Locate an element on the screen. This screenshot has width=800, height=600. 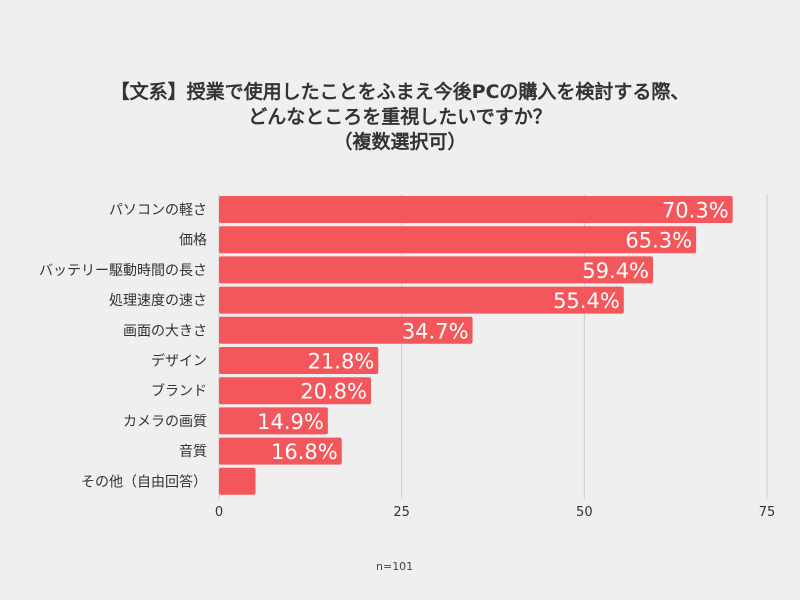
title-line-2: どんなところを重視したいですか？ is located at coordinates (400, 117).